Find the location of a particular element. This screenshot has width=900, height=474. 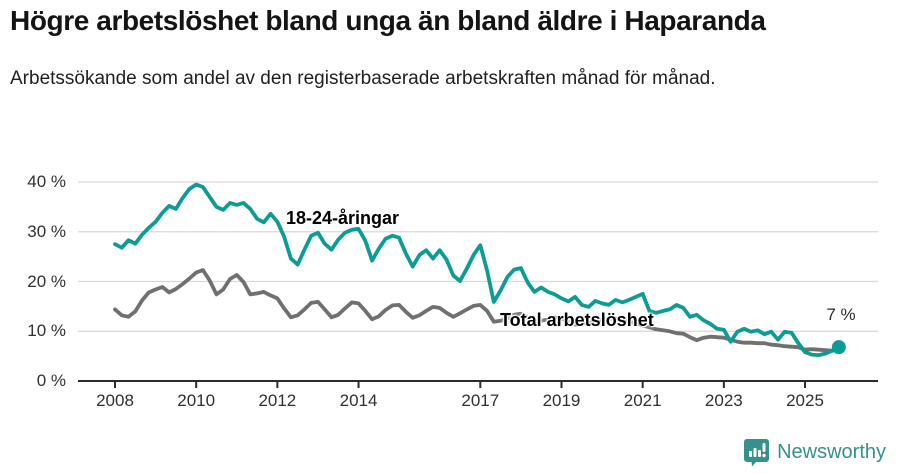

y-axis-tick-label: 40 % is located at coordinates (46, 181).